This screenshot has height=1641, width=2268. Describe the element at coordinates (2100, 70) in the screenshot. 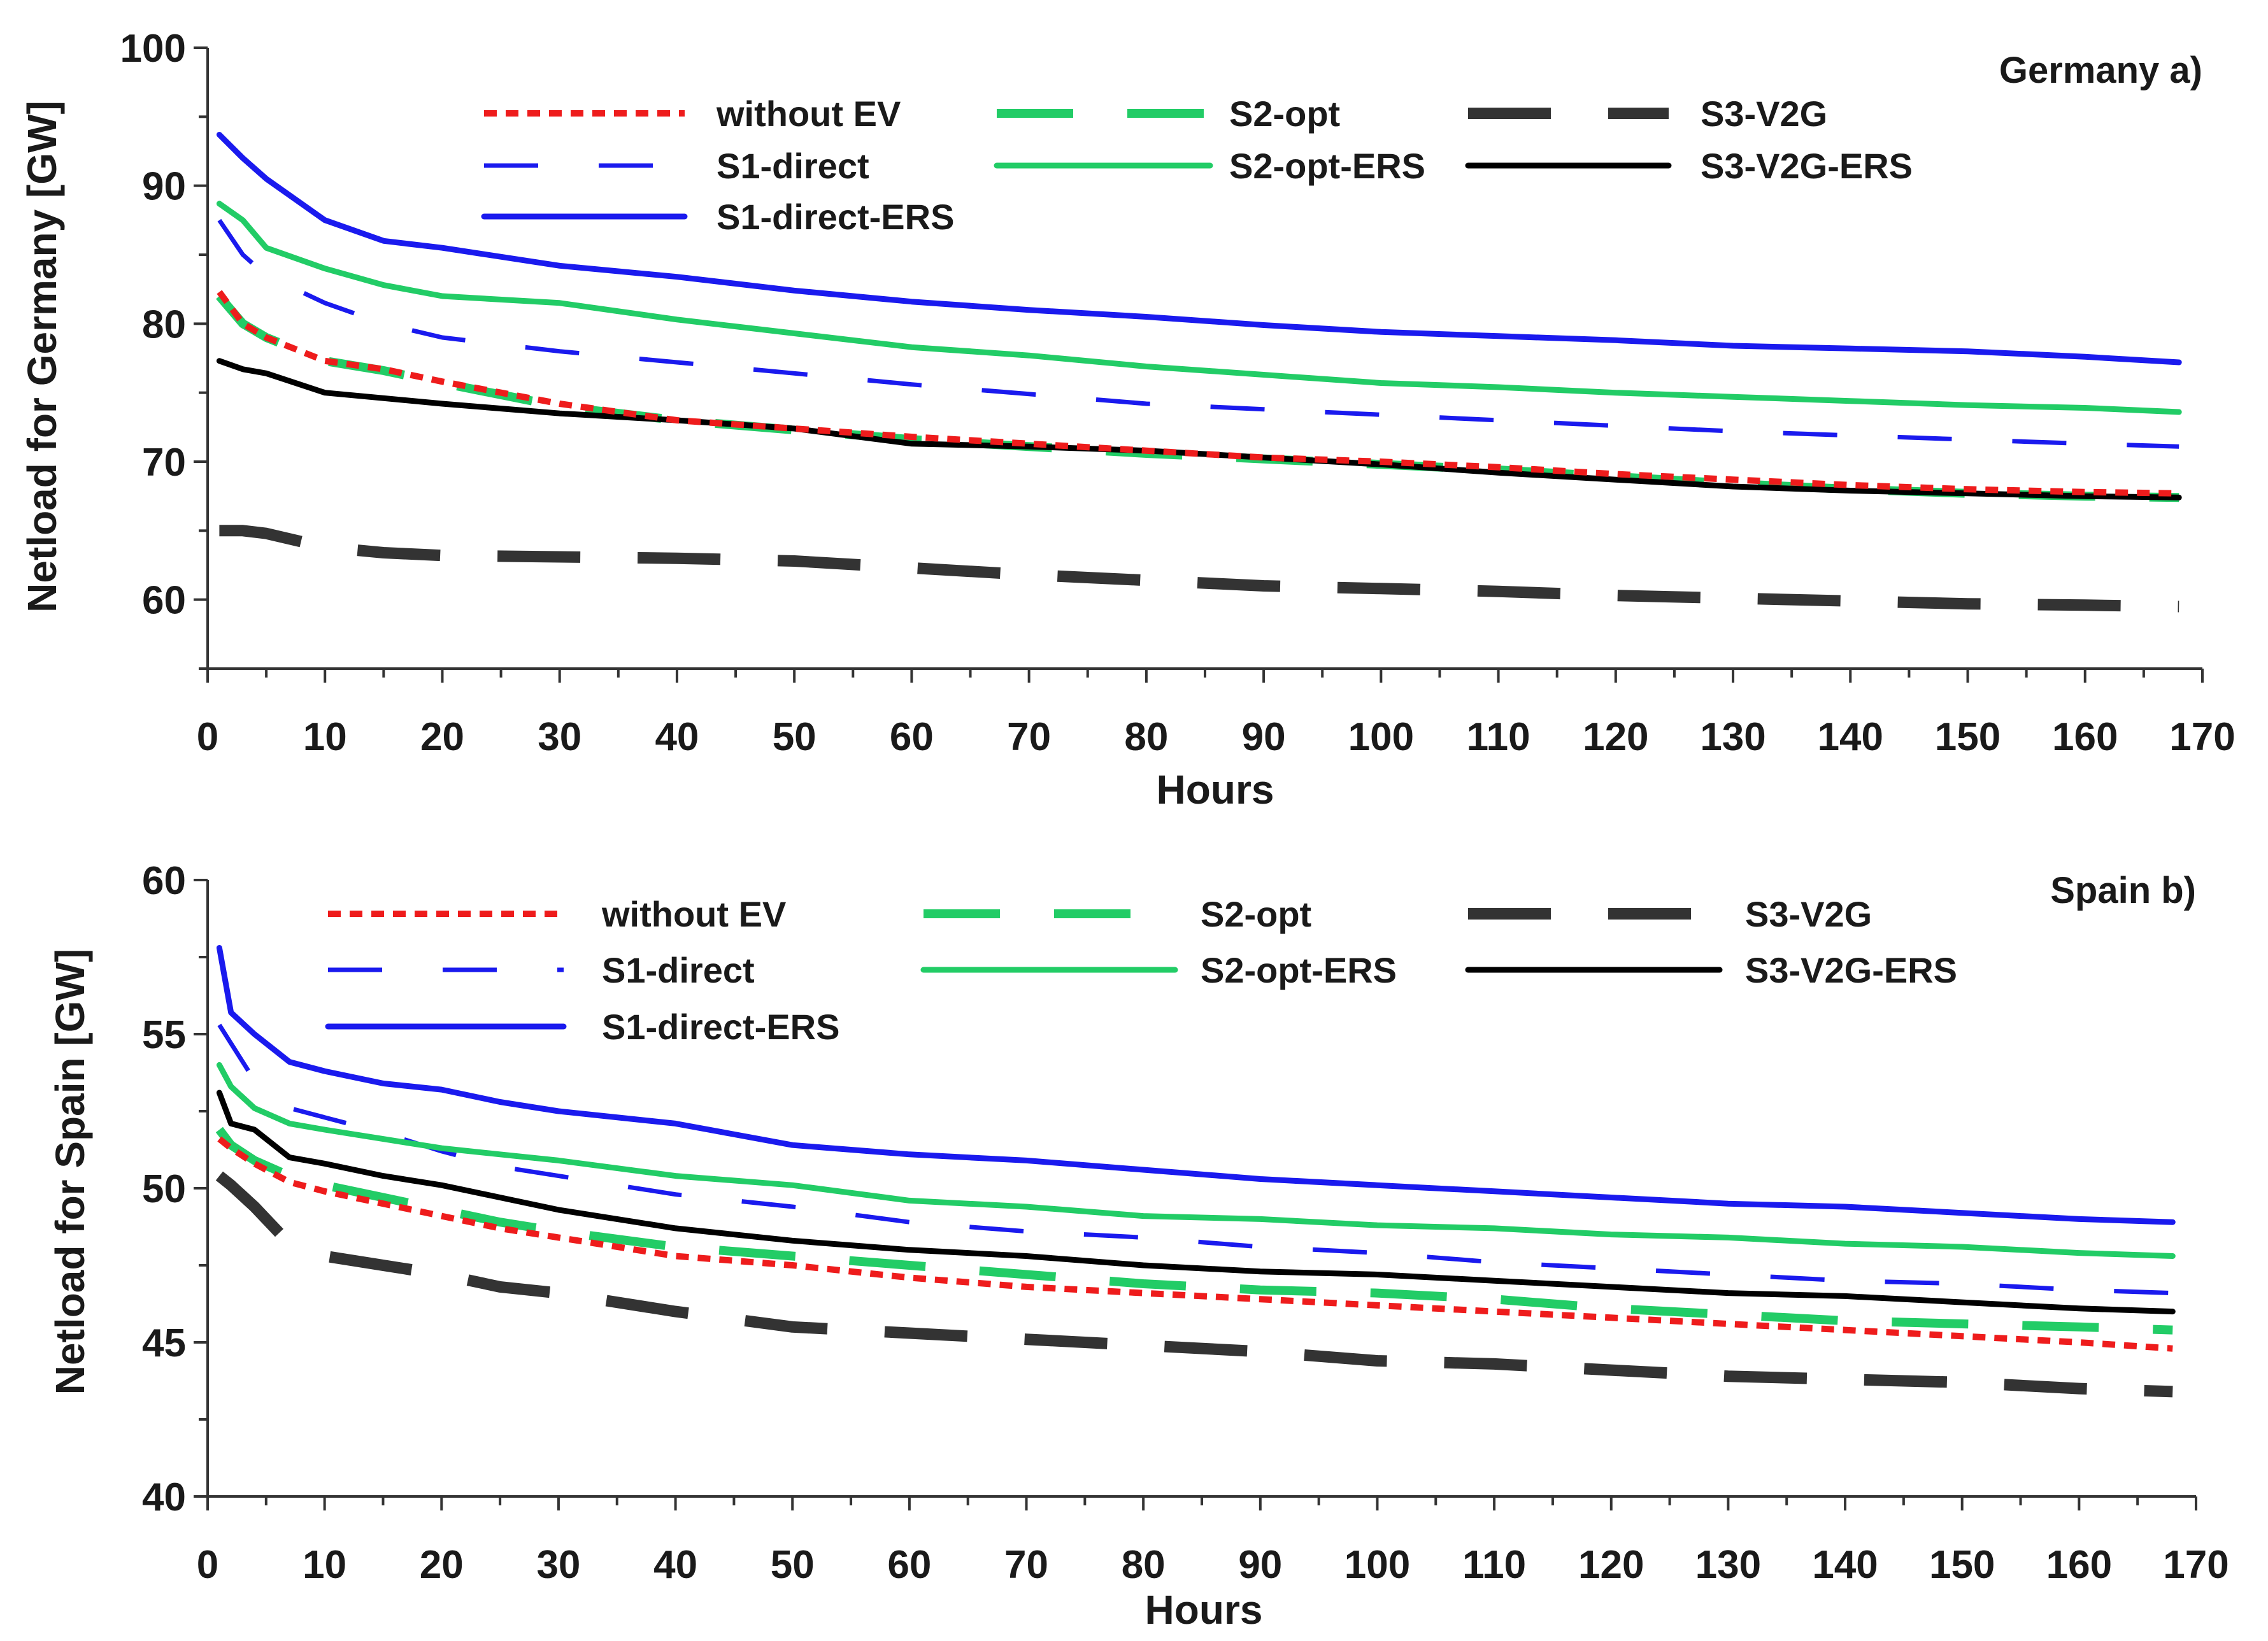

I see `germany-panel-title: Germany a)` at that location.